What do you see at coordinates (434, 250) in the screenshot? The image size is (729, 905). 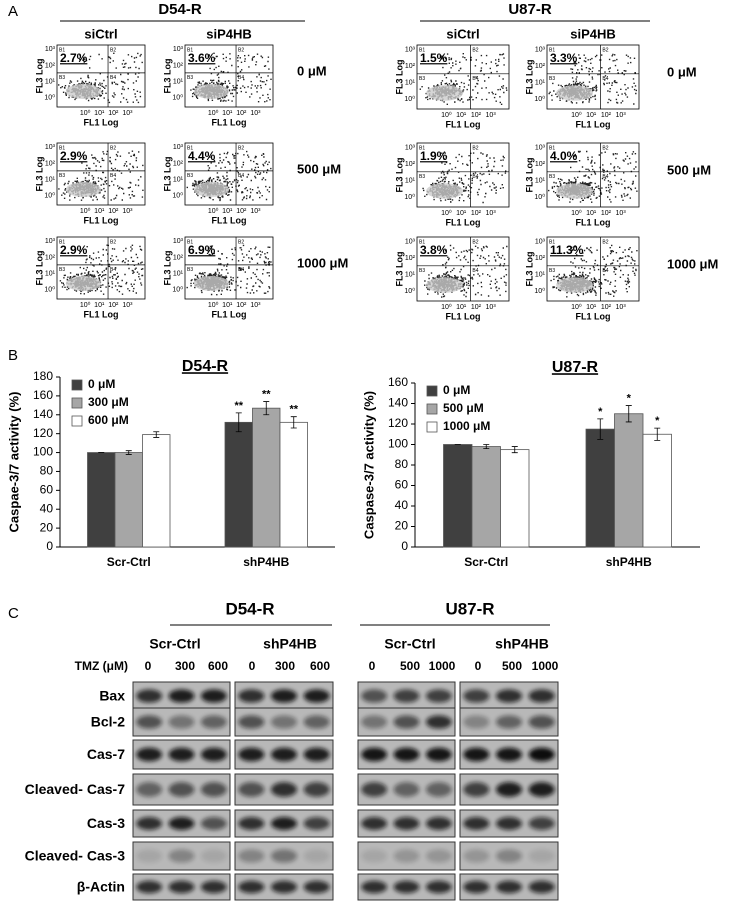 I see `percentage: 3.8%` at bounding box center [434, 250].